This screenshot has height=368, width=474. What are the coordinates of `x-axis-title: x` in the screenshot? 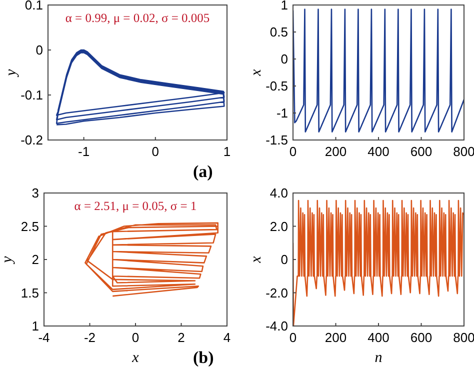 It's located at (135, 358).